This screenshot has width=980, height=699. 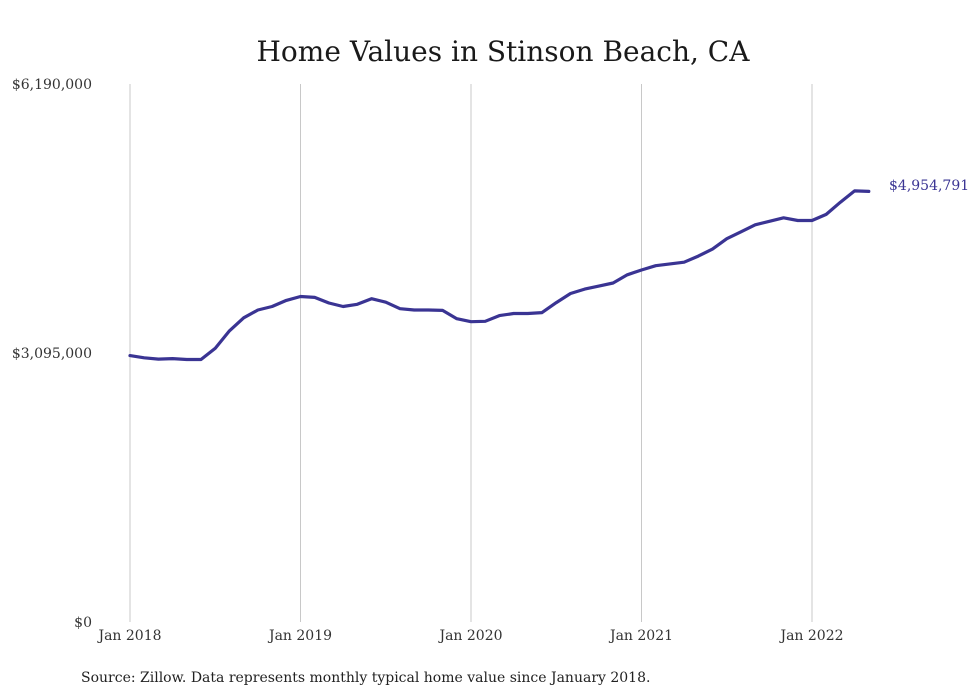 I want to click on x-tick-label: Jan 2019, so click(x=299, y=636).